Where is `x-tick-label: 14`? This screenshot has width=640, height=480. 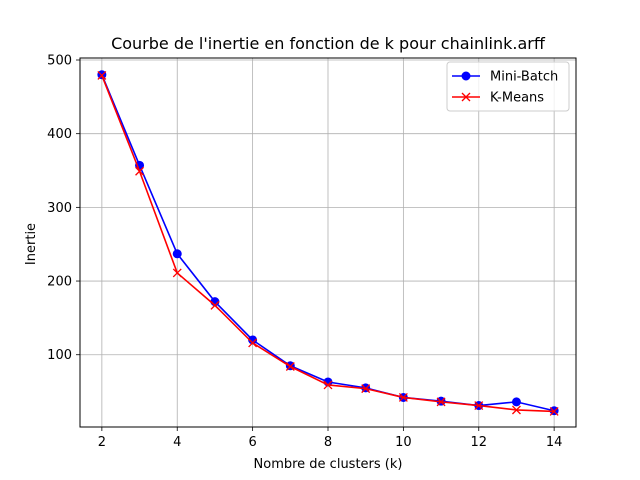 x-tick-label: 14 is located at coordinates (554, 442).